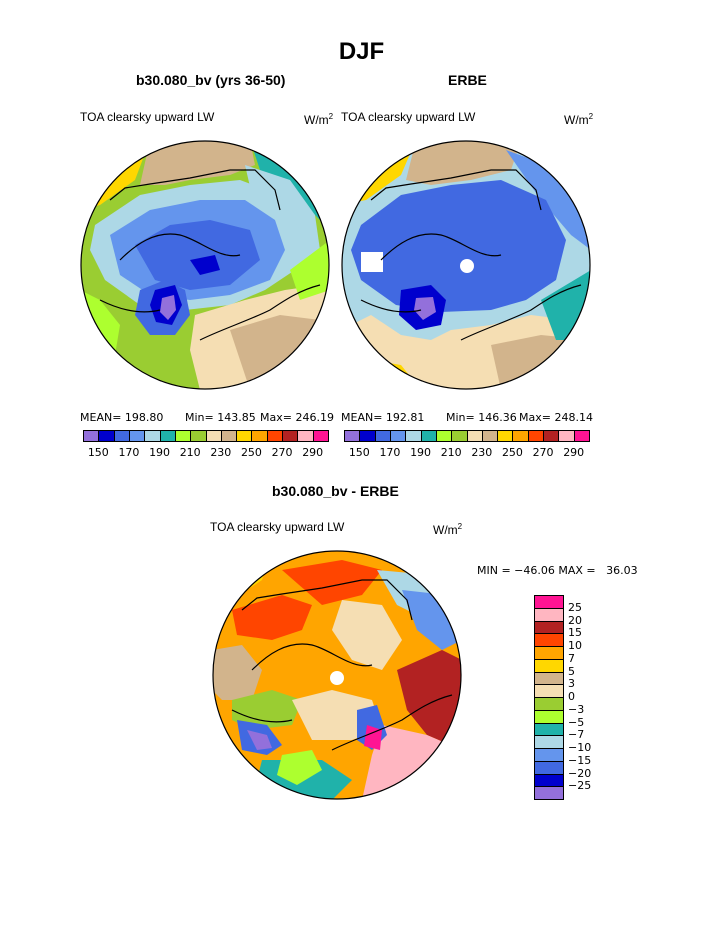 Image resolution: width=723 pixels, height=935 pixels. Describe the element at coordinates (267, 710) in the screenshot. I see `panel3-field-olive-sw` at that location.